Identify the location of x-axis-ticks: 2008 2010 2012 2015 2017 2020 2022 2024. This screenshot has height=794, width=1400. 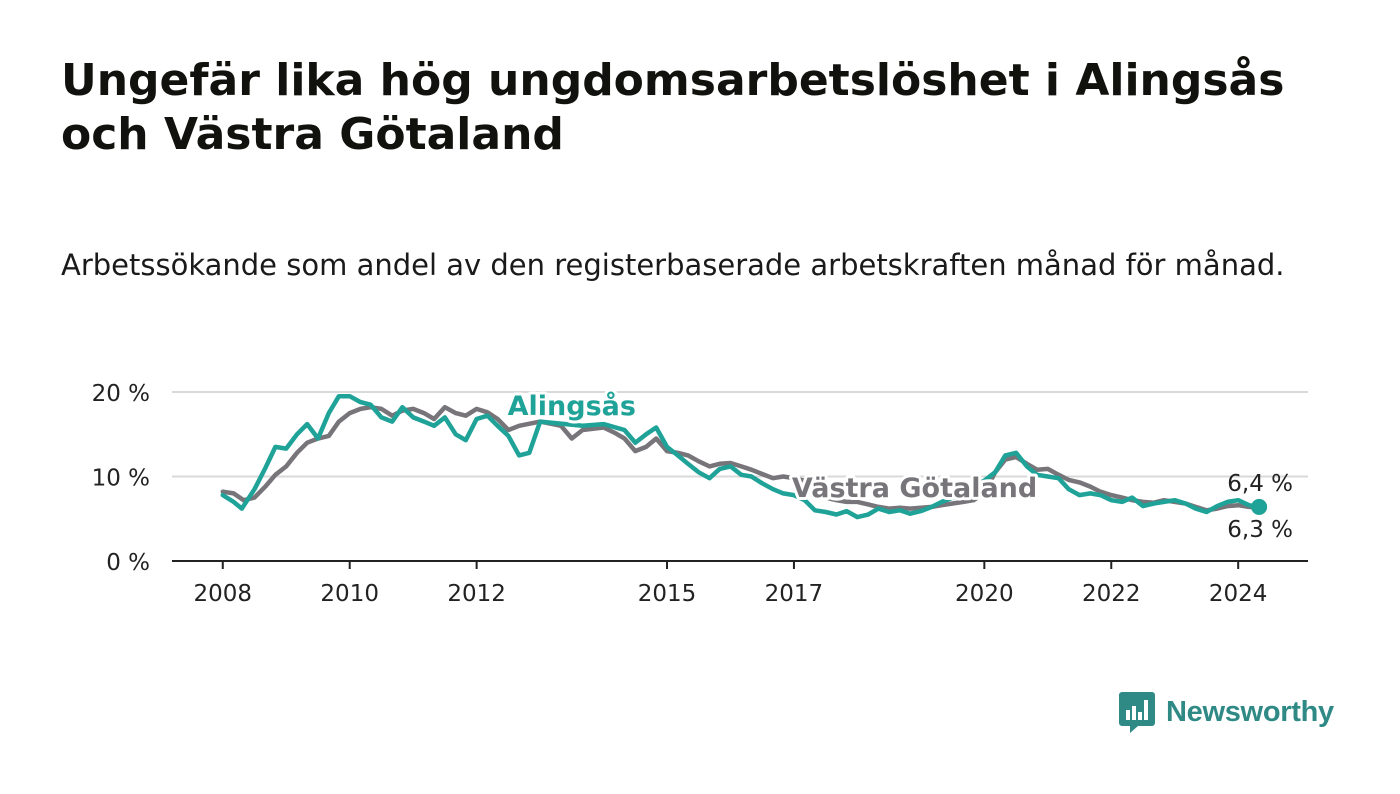
(730, 584).